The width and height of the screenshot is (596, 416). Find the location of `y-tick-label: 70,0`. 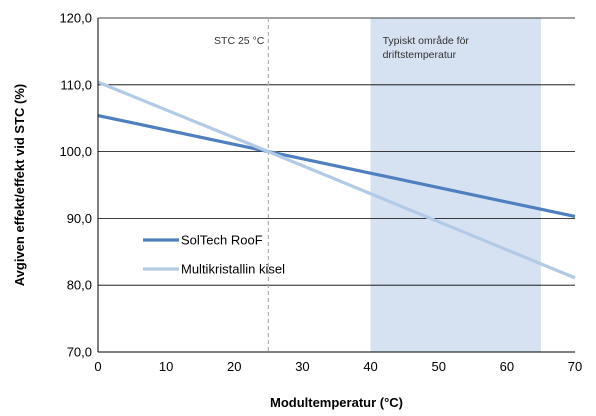

y-tick-label: 70,0 is located at coordinates (79, 352).